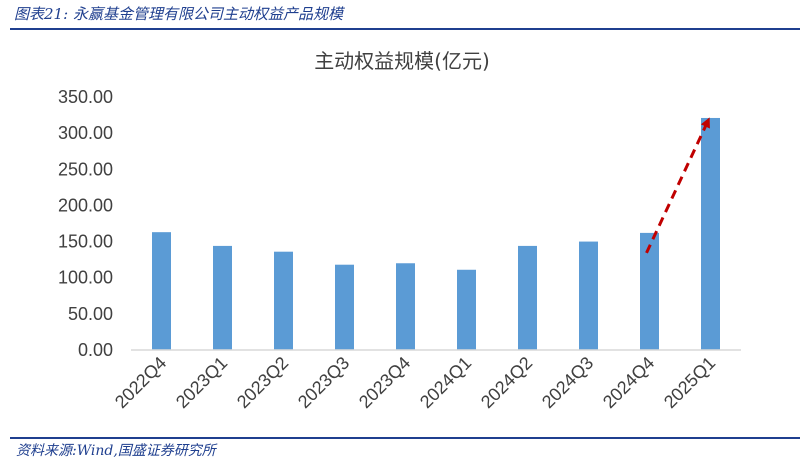  I want to click on bar-2023Q2, so click(283, 300).